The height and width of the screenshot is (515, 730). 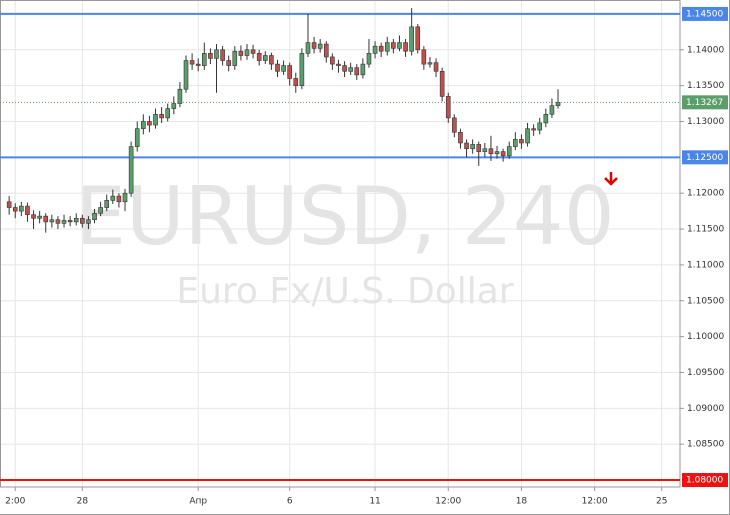 I want to click on y-tick-label: 1.13500, so click(x=705, y=86).